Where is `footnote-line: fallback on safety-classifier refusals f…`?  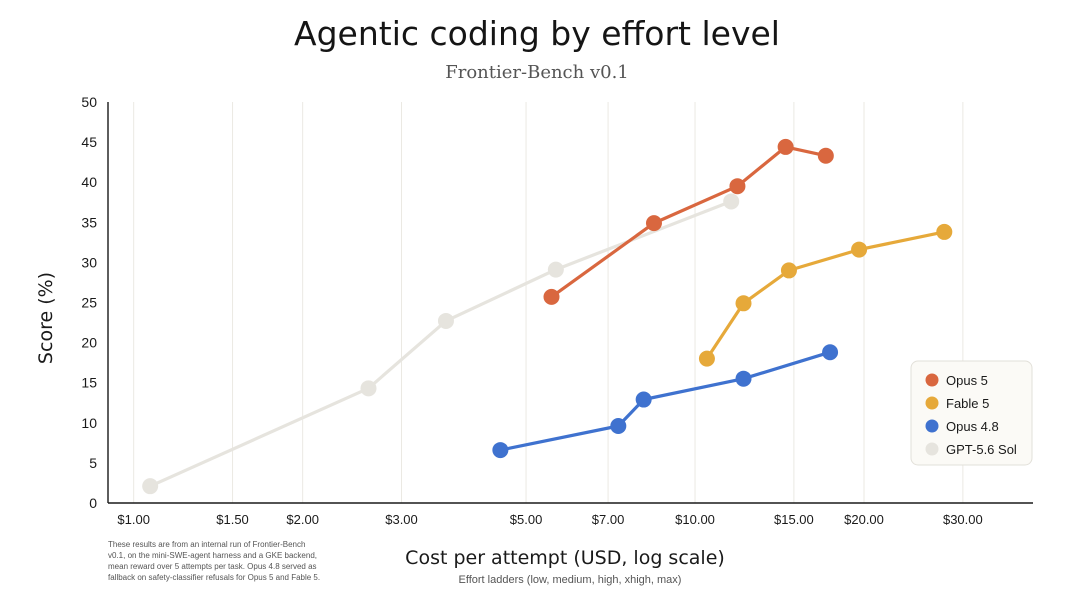
footnote-line: fallback on safety-classifier refusals f… is located at coordinates (214, 577).